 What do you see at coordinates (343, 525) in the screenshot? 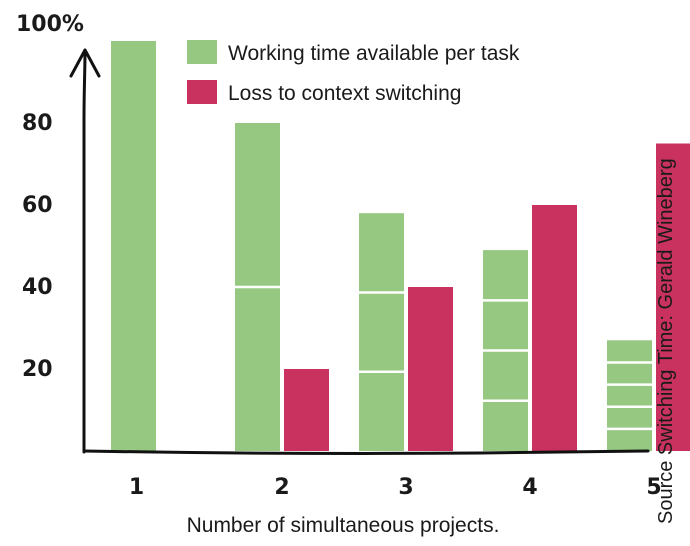
I see `x-axis-title: Number of simultaneous projects.` at bounding box center [343, 525].